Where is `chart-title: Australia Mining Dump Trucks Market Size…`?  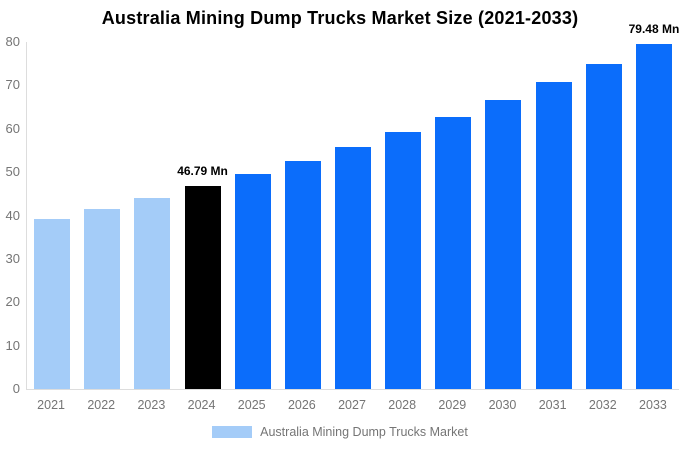 chart-title: Australia Mining Dump Trucks Market Size… is located at coordinates (340, 18).